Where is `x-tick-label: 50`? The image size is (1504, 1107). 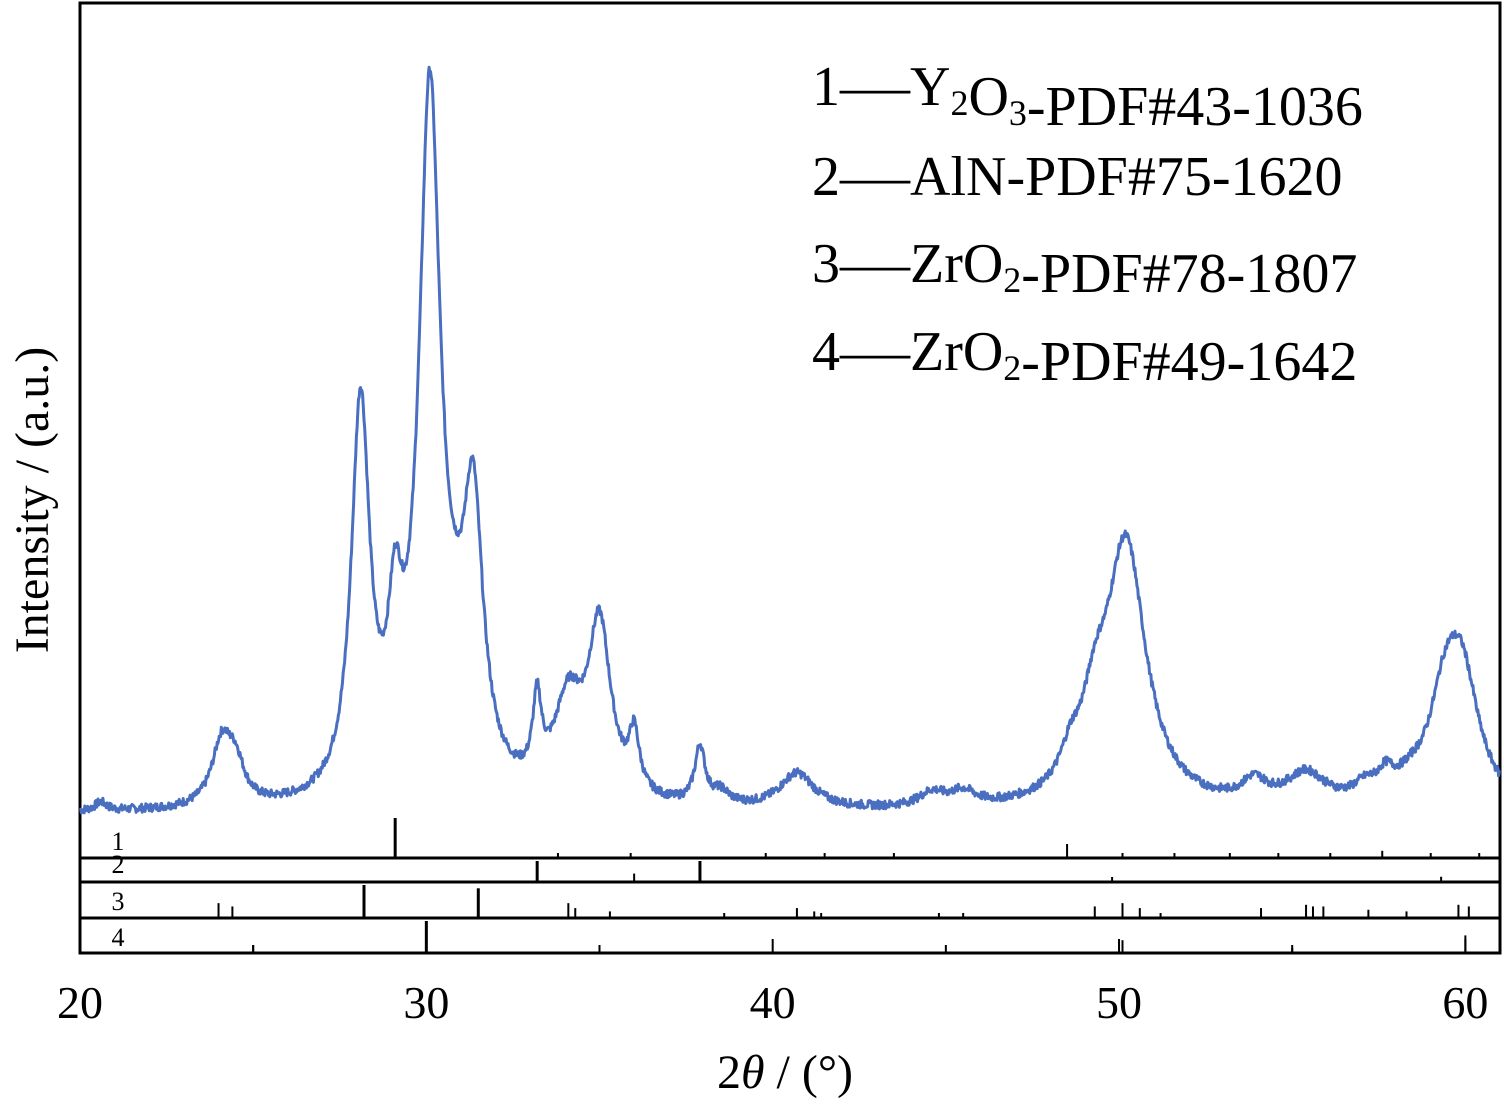 x-tick-label: 50 is located at coordinates (1119, 1002).